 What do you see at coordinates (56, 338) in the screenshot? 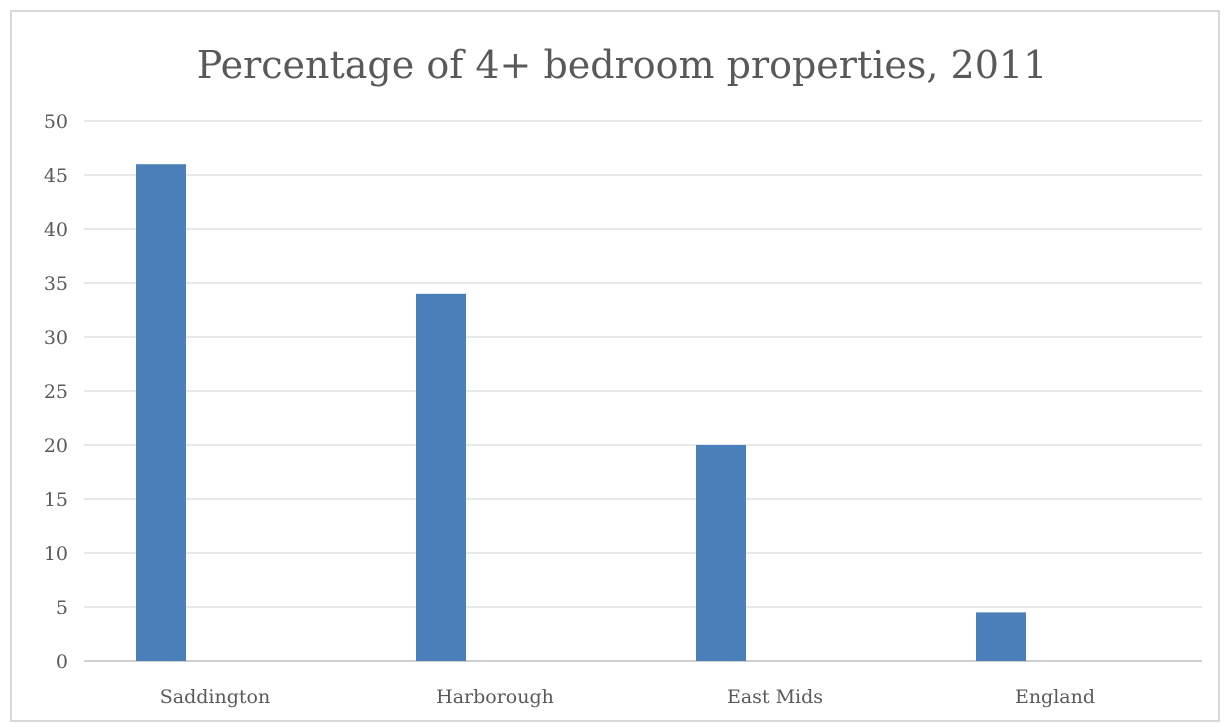
I see `y-tick-label: 30` at bounding box center [56, 338].